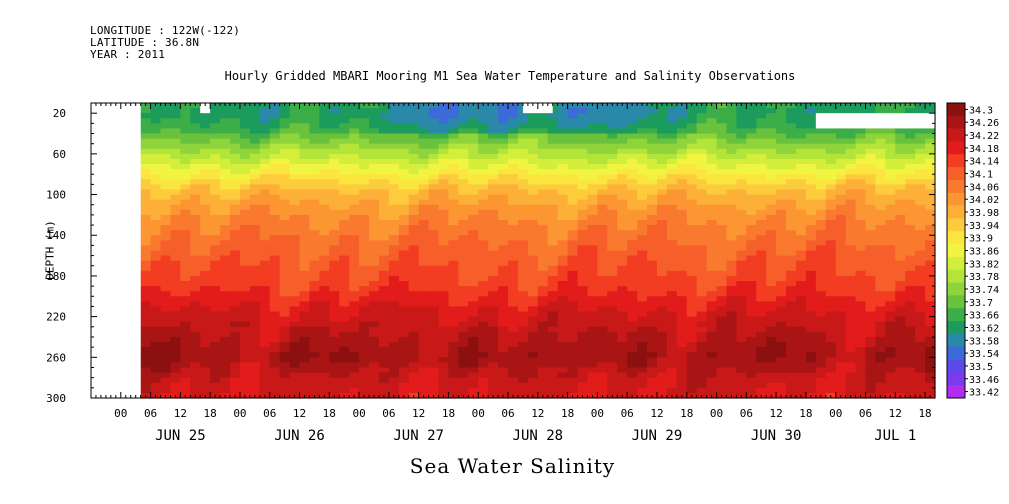 This screenshot has width=1009, height=504. Describe the element at coordinates (59, 113) in the screenshot. I see `y-tick-label: 20` at that location.